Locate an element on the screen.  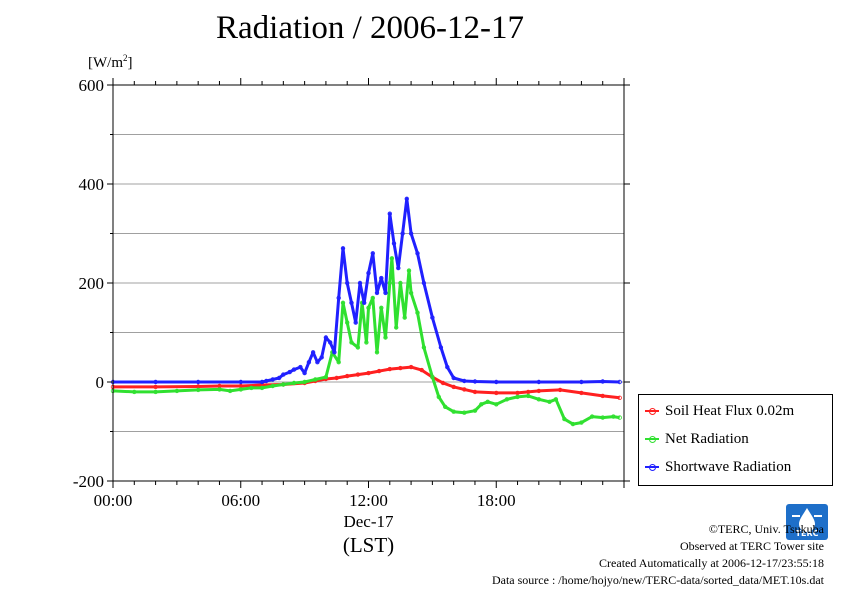
y-tick-label: 0 is located at coordinates (100, 382).